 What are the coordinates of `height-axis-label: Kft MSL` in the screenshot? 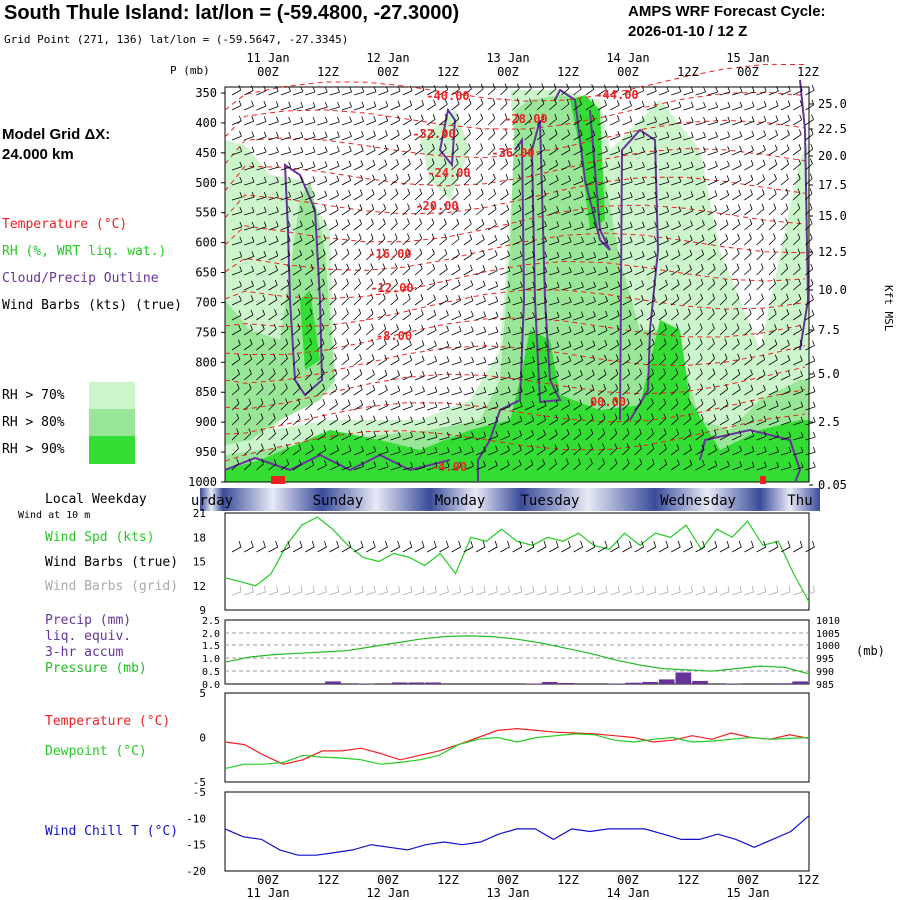 It's located at (888, 308).